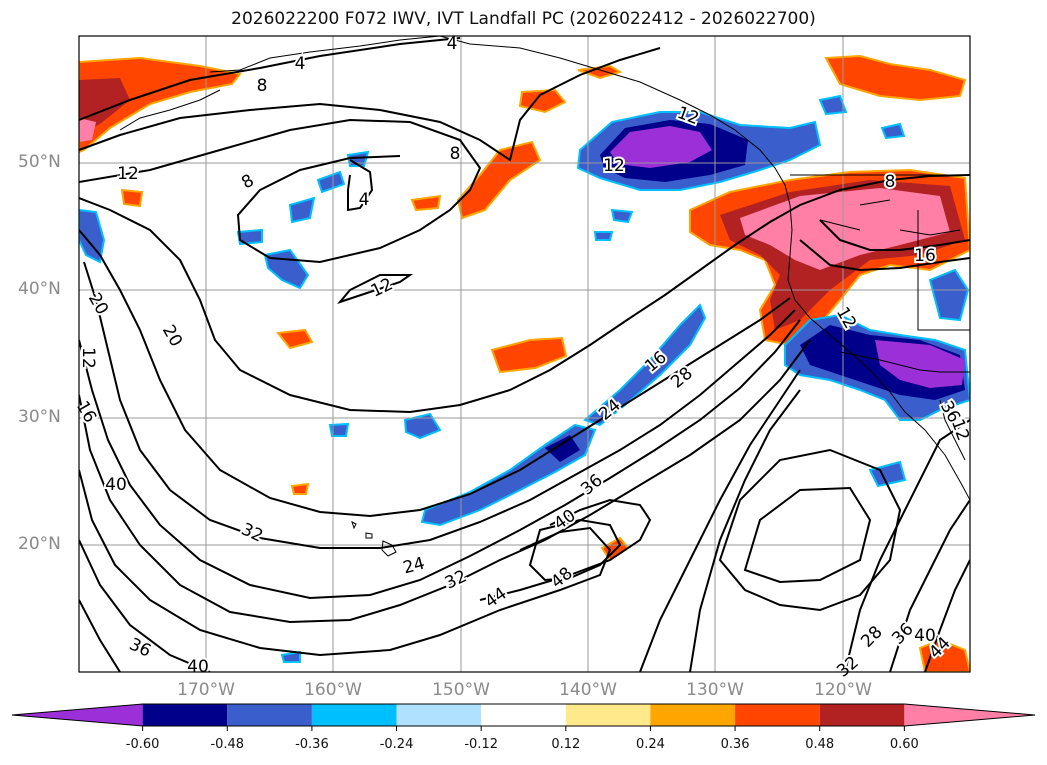 The image size is (1047, 765). Describe the element at coordinates (77, 715) in the screenshot. I see `colorbar-extend-low` at that location.